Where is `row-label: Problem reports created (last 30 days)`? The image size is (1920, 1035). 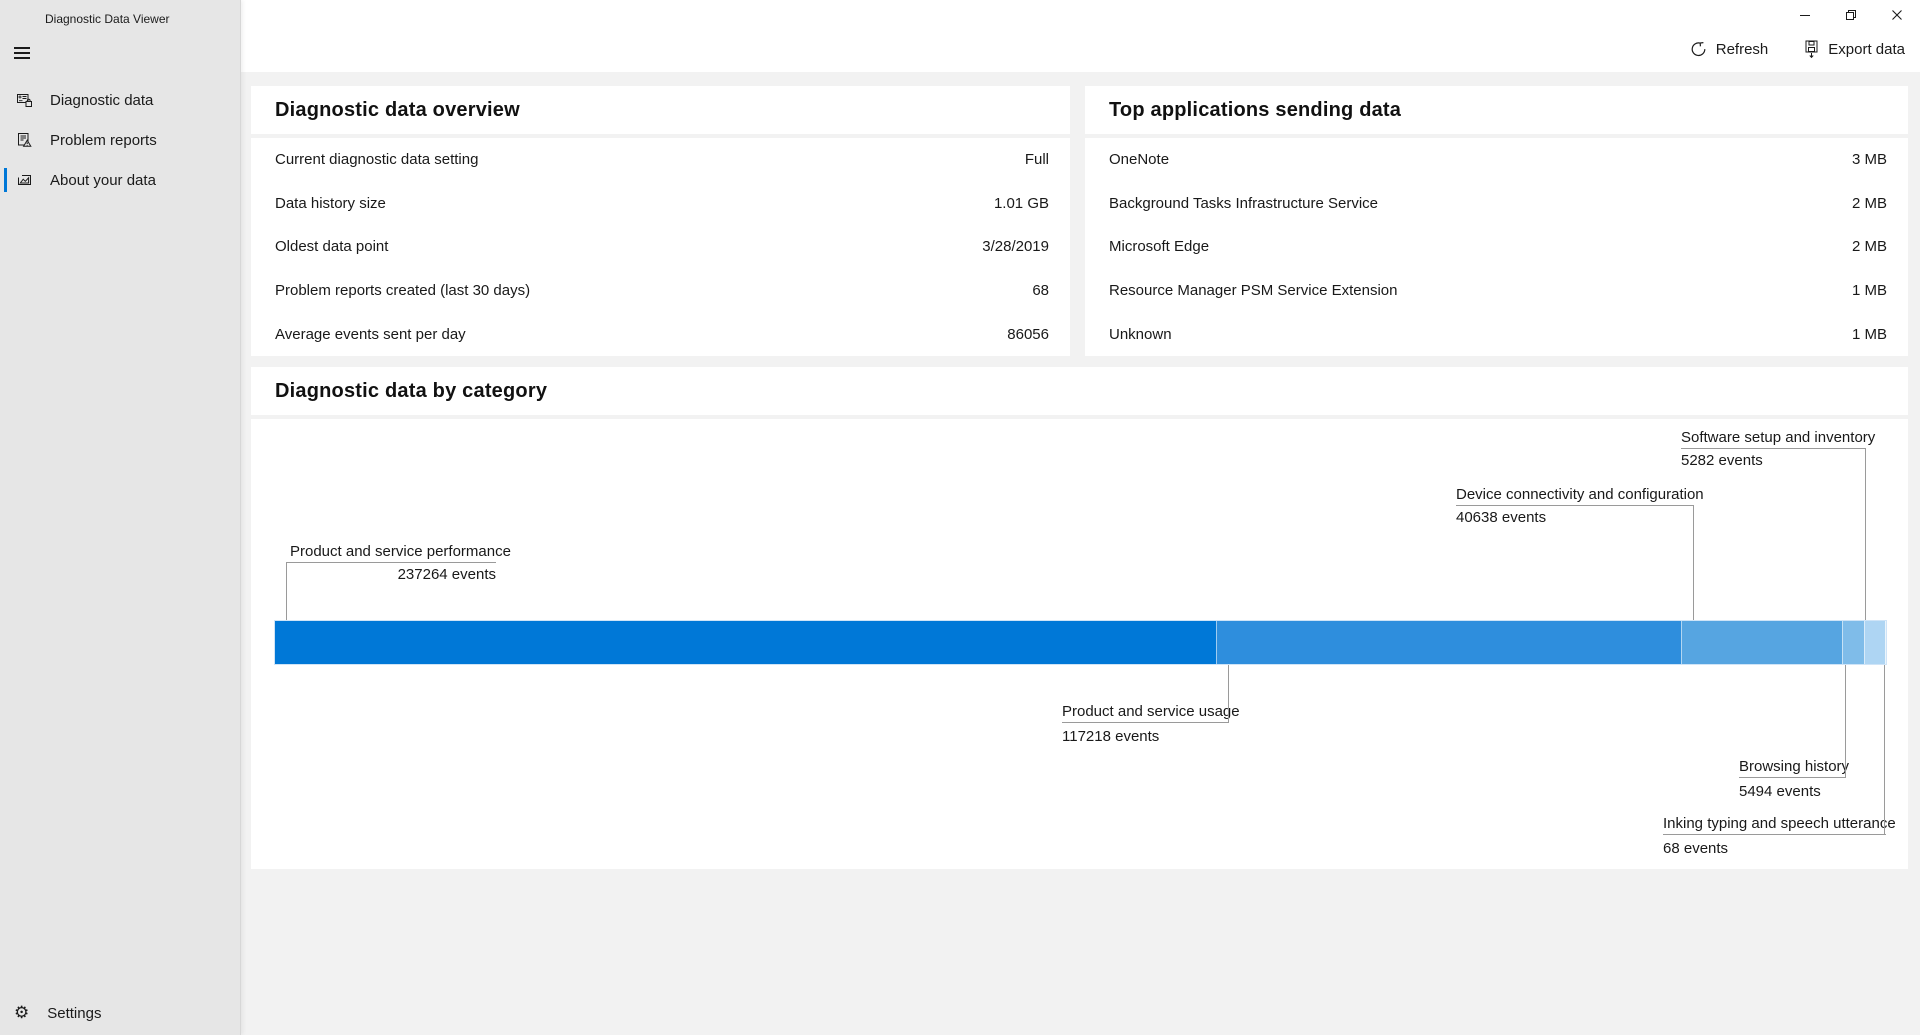 row-label: Problem reports created (last 30 days) is located at coordinates (403, 291).